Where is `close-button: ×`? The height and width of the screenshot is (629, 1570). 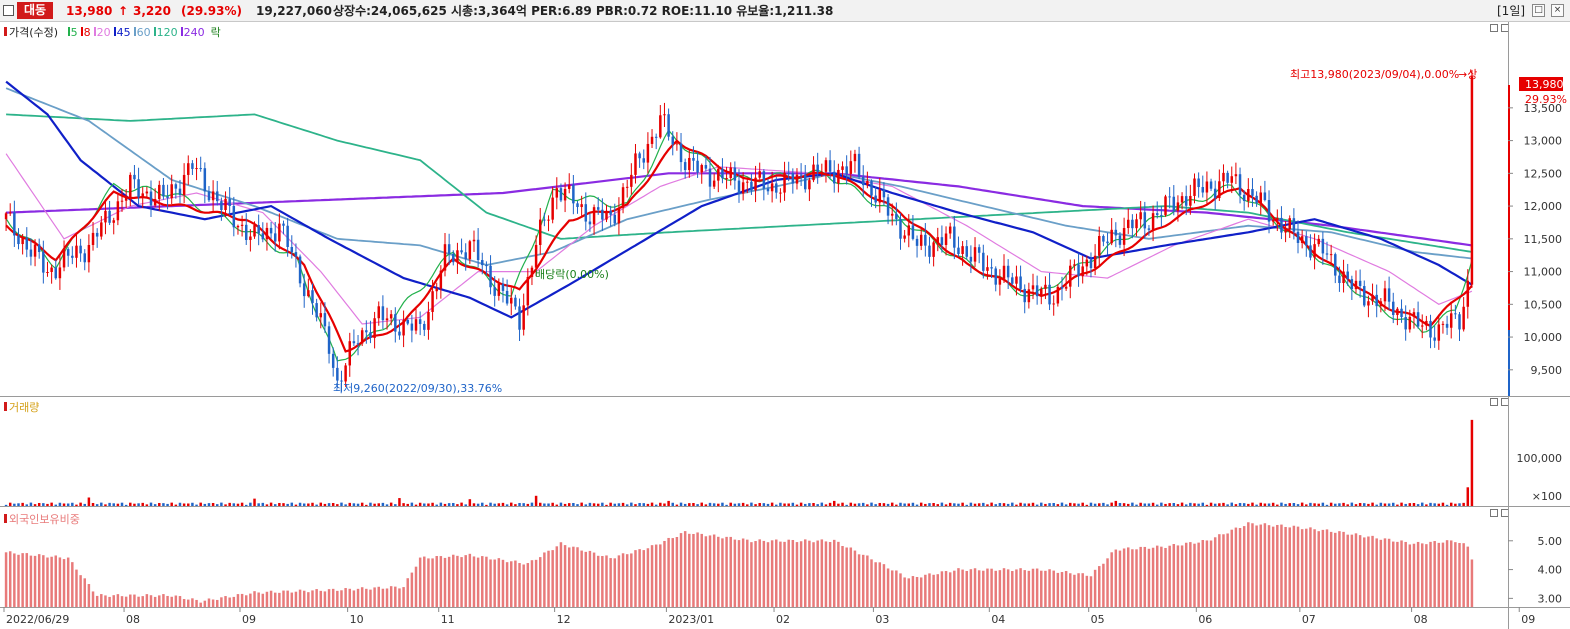
close-button: × is located at coordinates (1557, 10).